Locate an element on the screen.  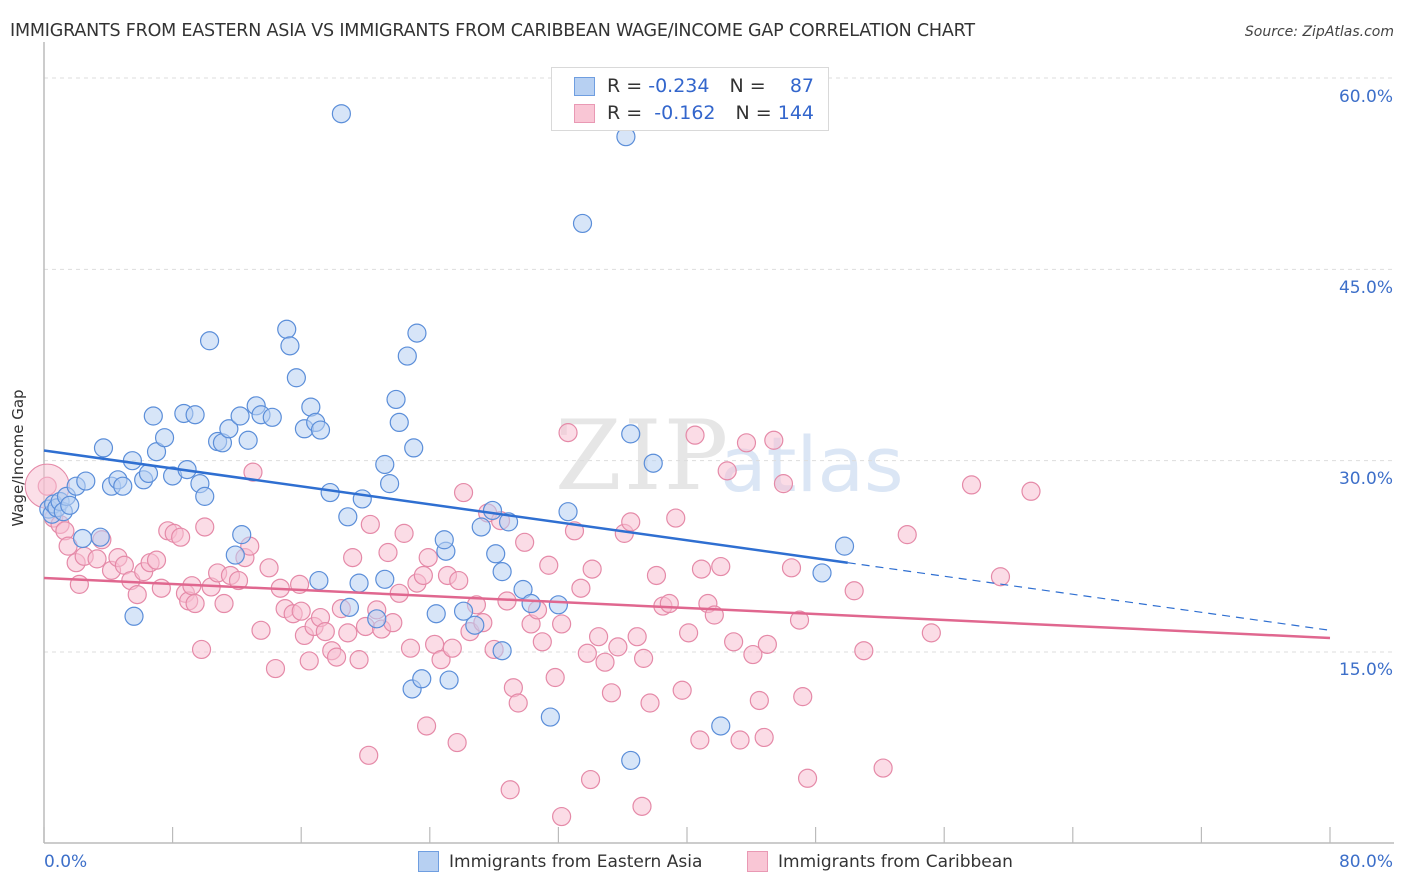
y-tick-label-15: 15.0% is located at coordinates (1365, 670).